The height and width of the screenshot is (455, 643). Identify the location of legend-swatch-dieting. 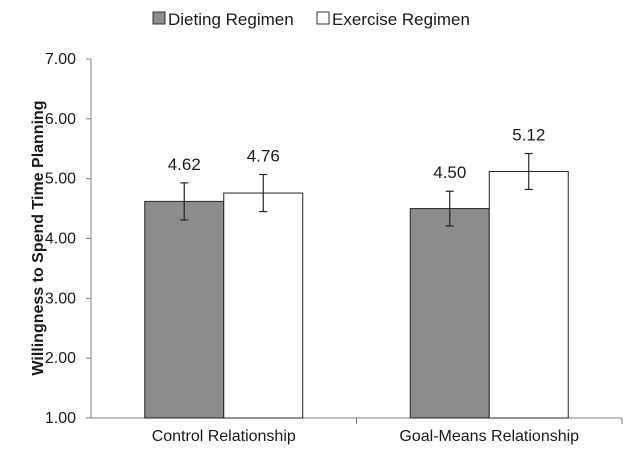
(159, 18).